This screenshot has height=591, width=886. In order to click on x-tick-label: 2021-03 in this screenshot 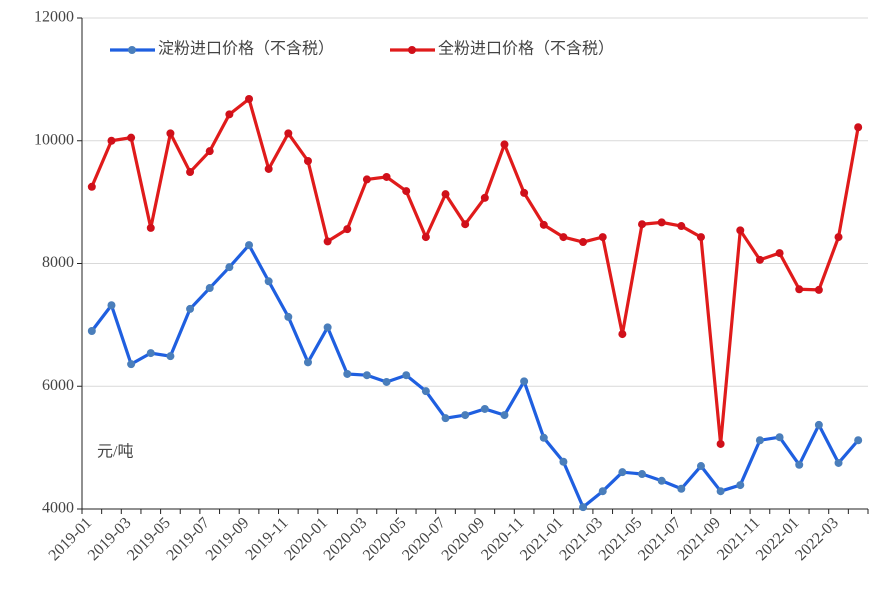, I will do `click(581, 539)`.